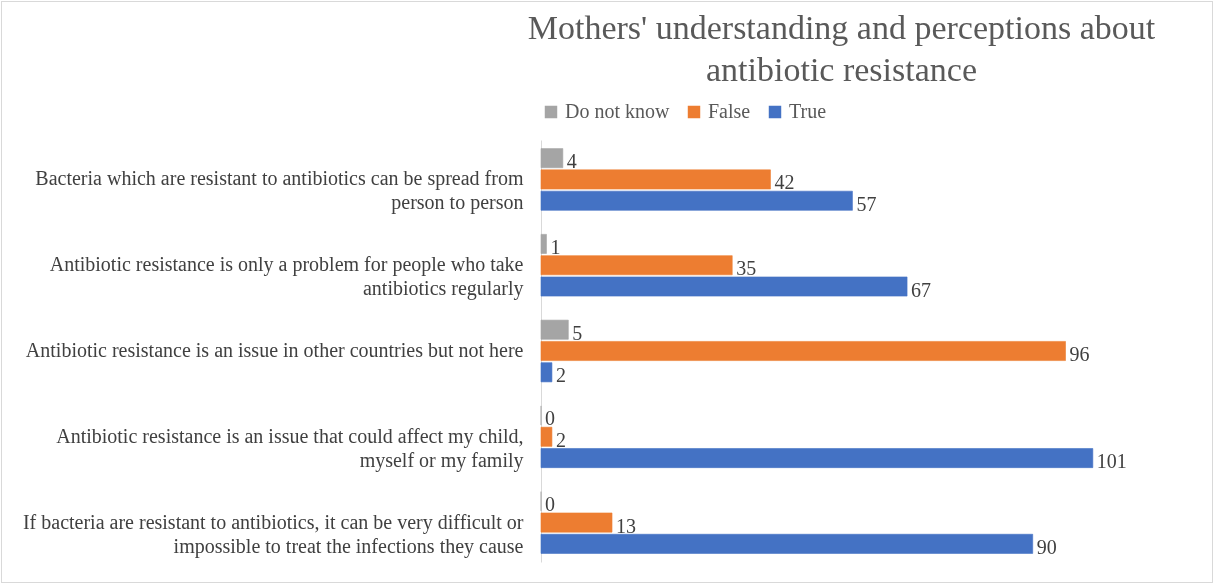 The width and height of the screenshot is (1216, 586). What do you see at coordinates (273, 534) in the screenshot?
I see `y-tick-label: If bacteria are resistant to antibiotics, it can be very difficult or impossible to treat the infections they cause` at bounding box center [273, 534].